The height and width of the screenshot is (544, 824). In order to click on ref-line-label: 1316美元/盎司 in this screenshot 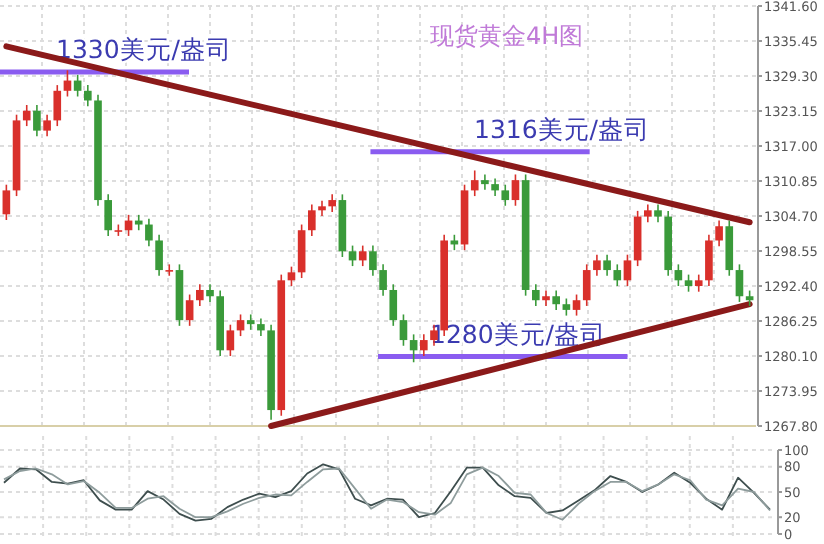, I will do `click(562, 128)`.